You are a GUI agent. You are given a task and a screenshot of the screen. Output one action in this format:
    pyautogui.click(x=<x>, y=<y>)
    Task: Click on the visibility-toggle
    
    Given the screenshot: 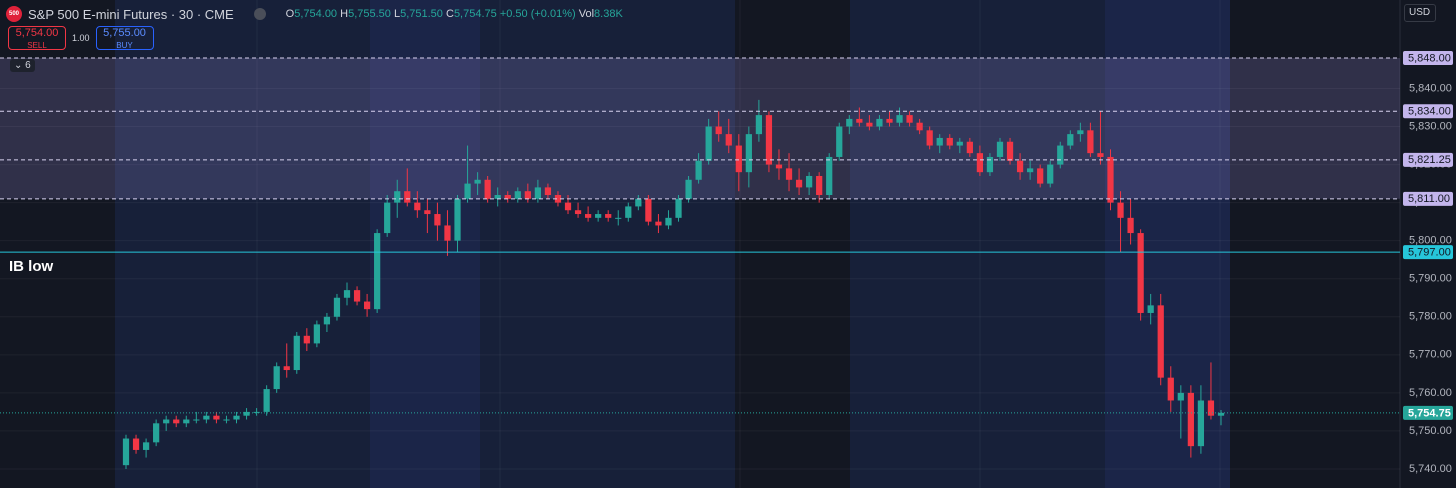 What is the action you would take?
    pyautogui.click(x=259, y=14)
    